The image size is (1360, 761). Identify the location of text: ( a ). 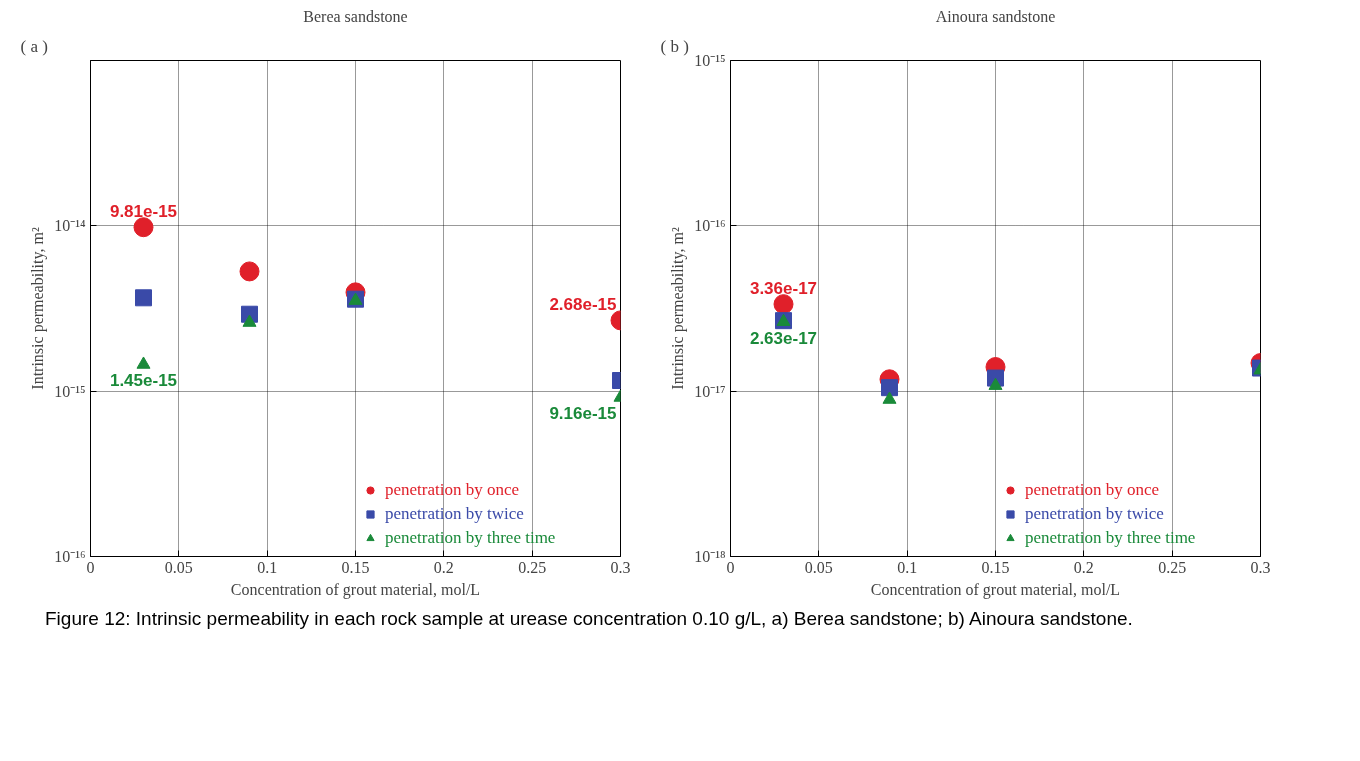
(34, 46).